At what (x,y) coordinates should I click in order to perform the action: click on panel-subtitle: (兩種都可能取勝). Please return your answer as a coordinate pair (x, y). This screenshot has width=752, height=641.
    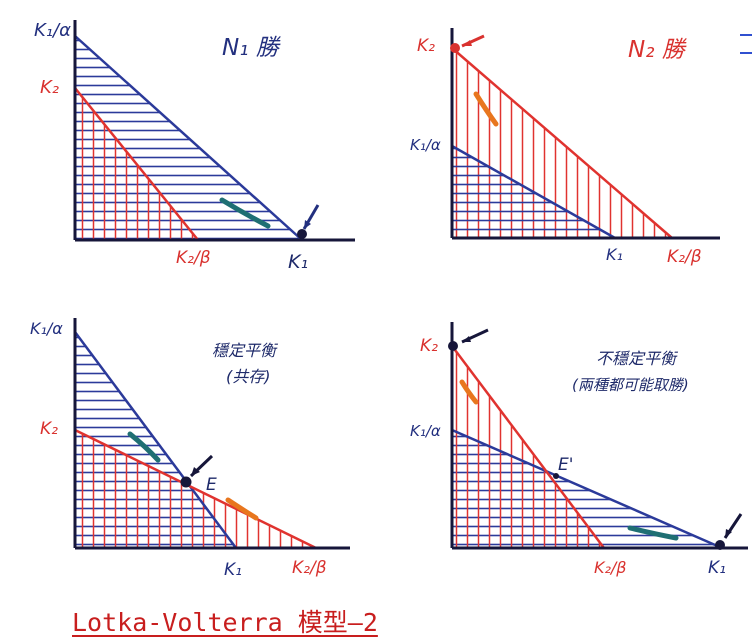
    Looking at the image, I should click on (630, 385).